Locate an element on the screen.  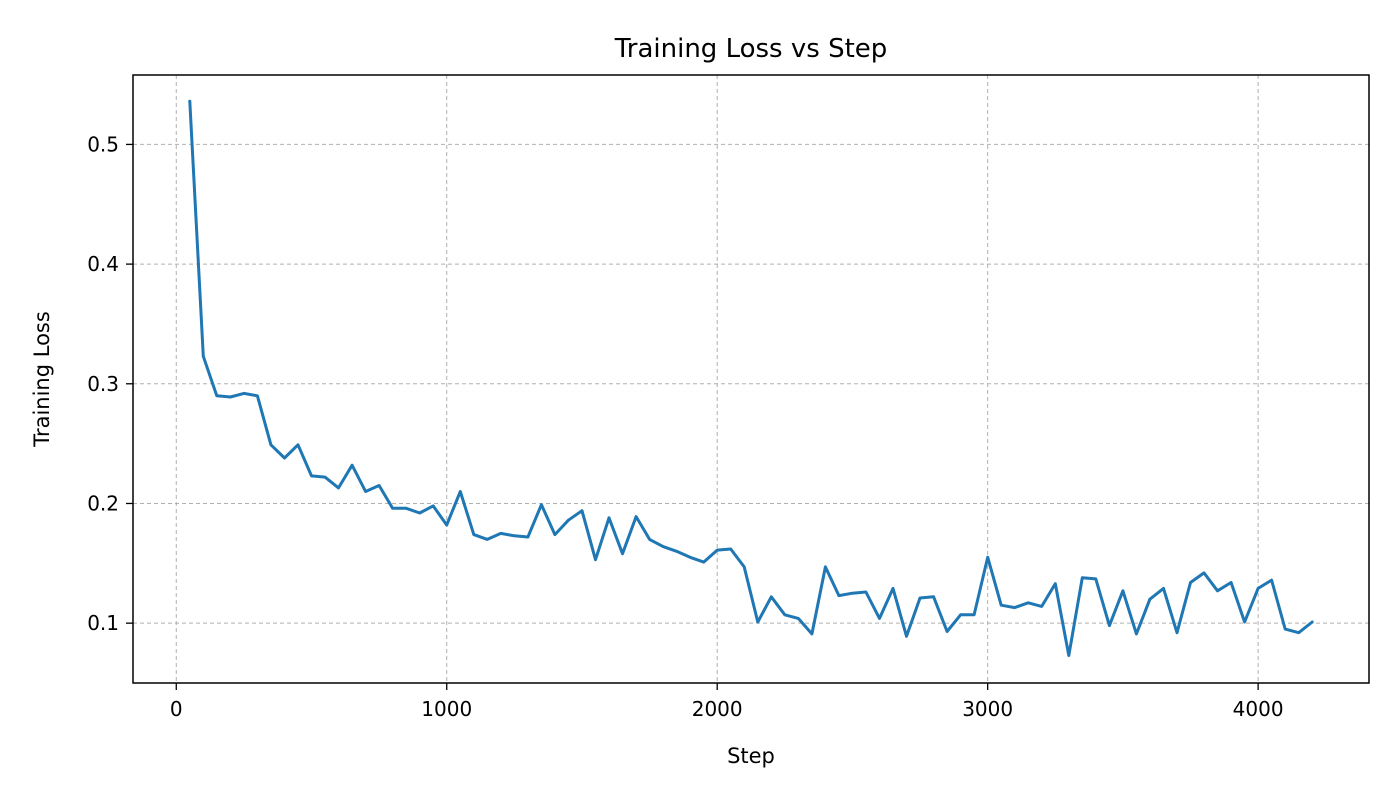
x-tick-label: 4000 is located at coordinates (1258, 709).